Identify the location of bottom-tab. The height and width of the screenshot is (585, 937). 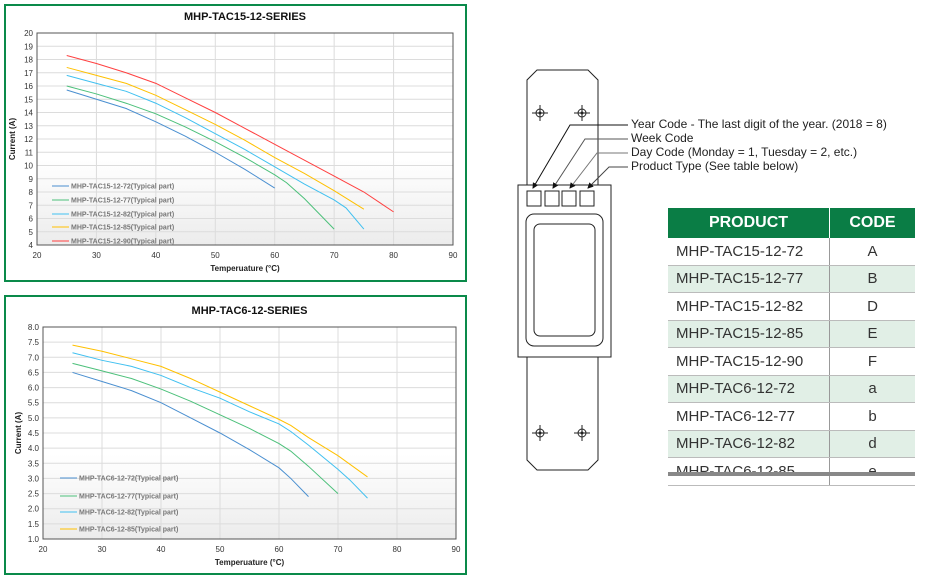
(562, 414).